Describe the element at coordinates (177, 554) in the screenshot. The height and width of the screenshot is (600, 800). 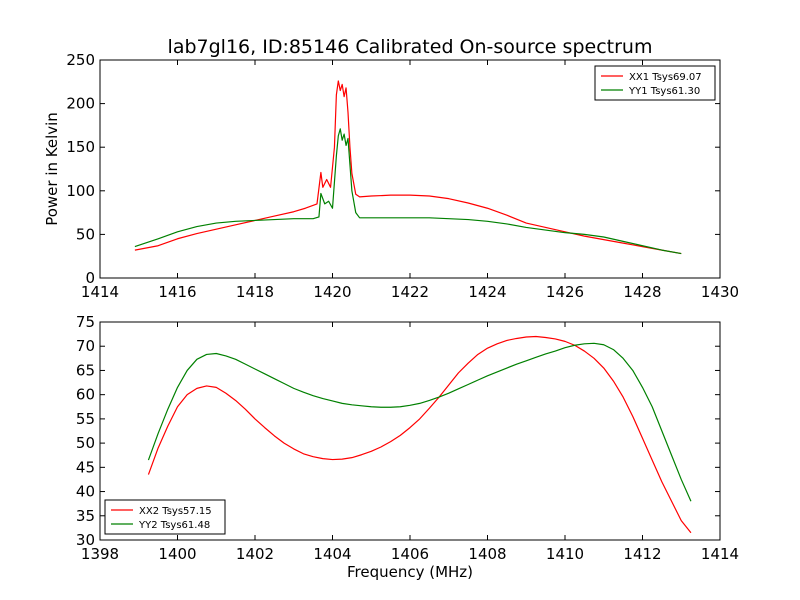
I see `bottom-x-tick-label: 1400` at that location.